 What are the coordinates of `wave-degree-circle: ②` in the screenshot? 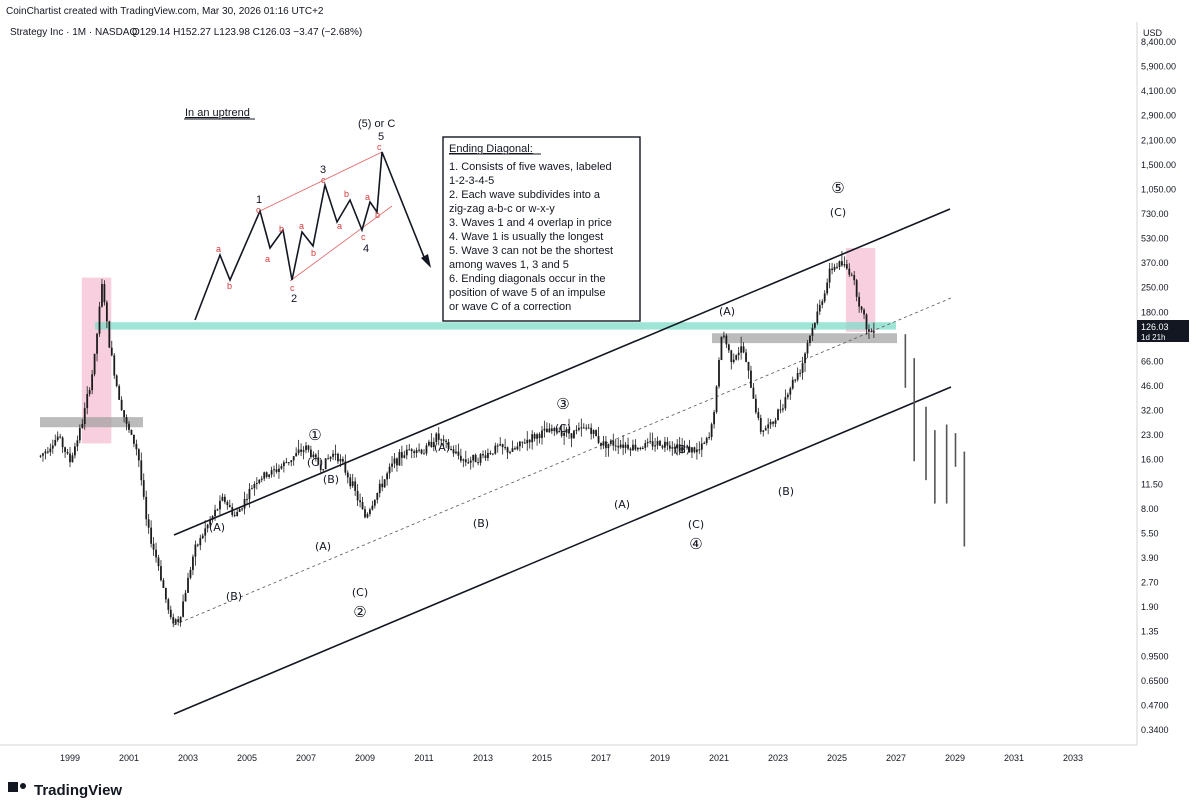 It's located at (359, 612).